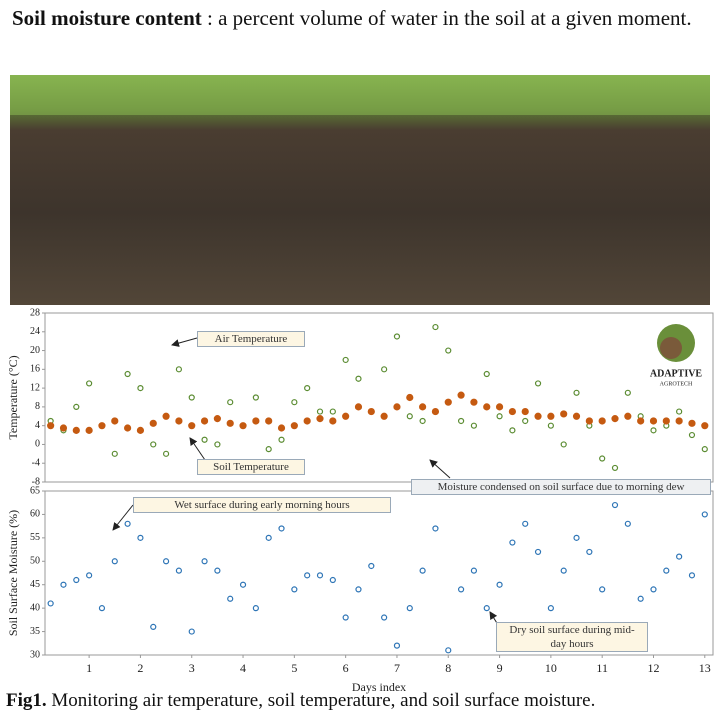  What do you see at coordinates (26, 700) in the screenshot?
I see `caption-bold: Fig1.` at bounding box center [26, 700].